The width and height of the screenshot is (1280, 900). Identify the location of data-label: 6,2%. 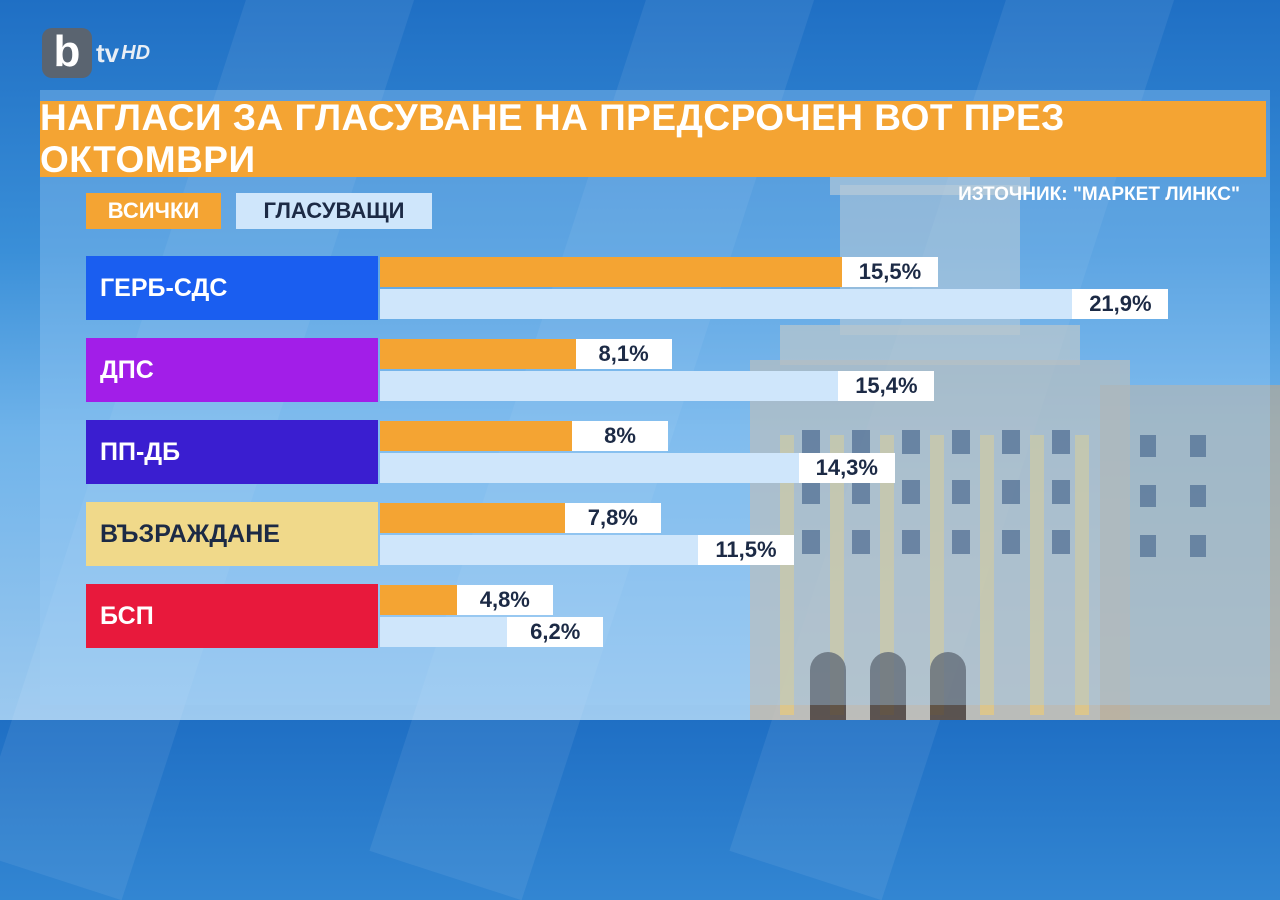
(555, 632).